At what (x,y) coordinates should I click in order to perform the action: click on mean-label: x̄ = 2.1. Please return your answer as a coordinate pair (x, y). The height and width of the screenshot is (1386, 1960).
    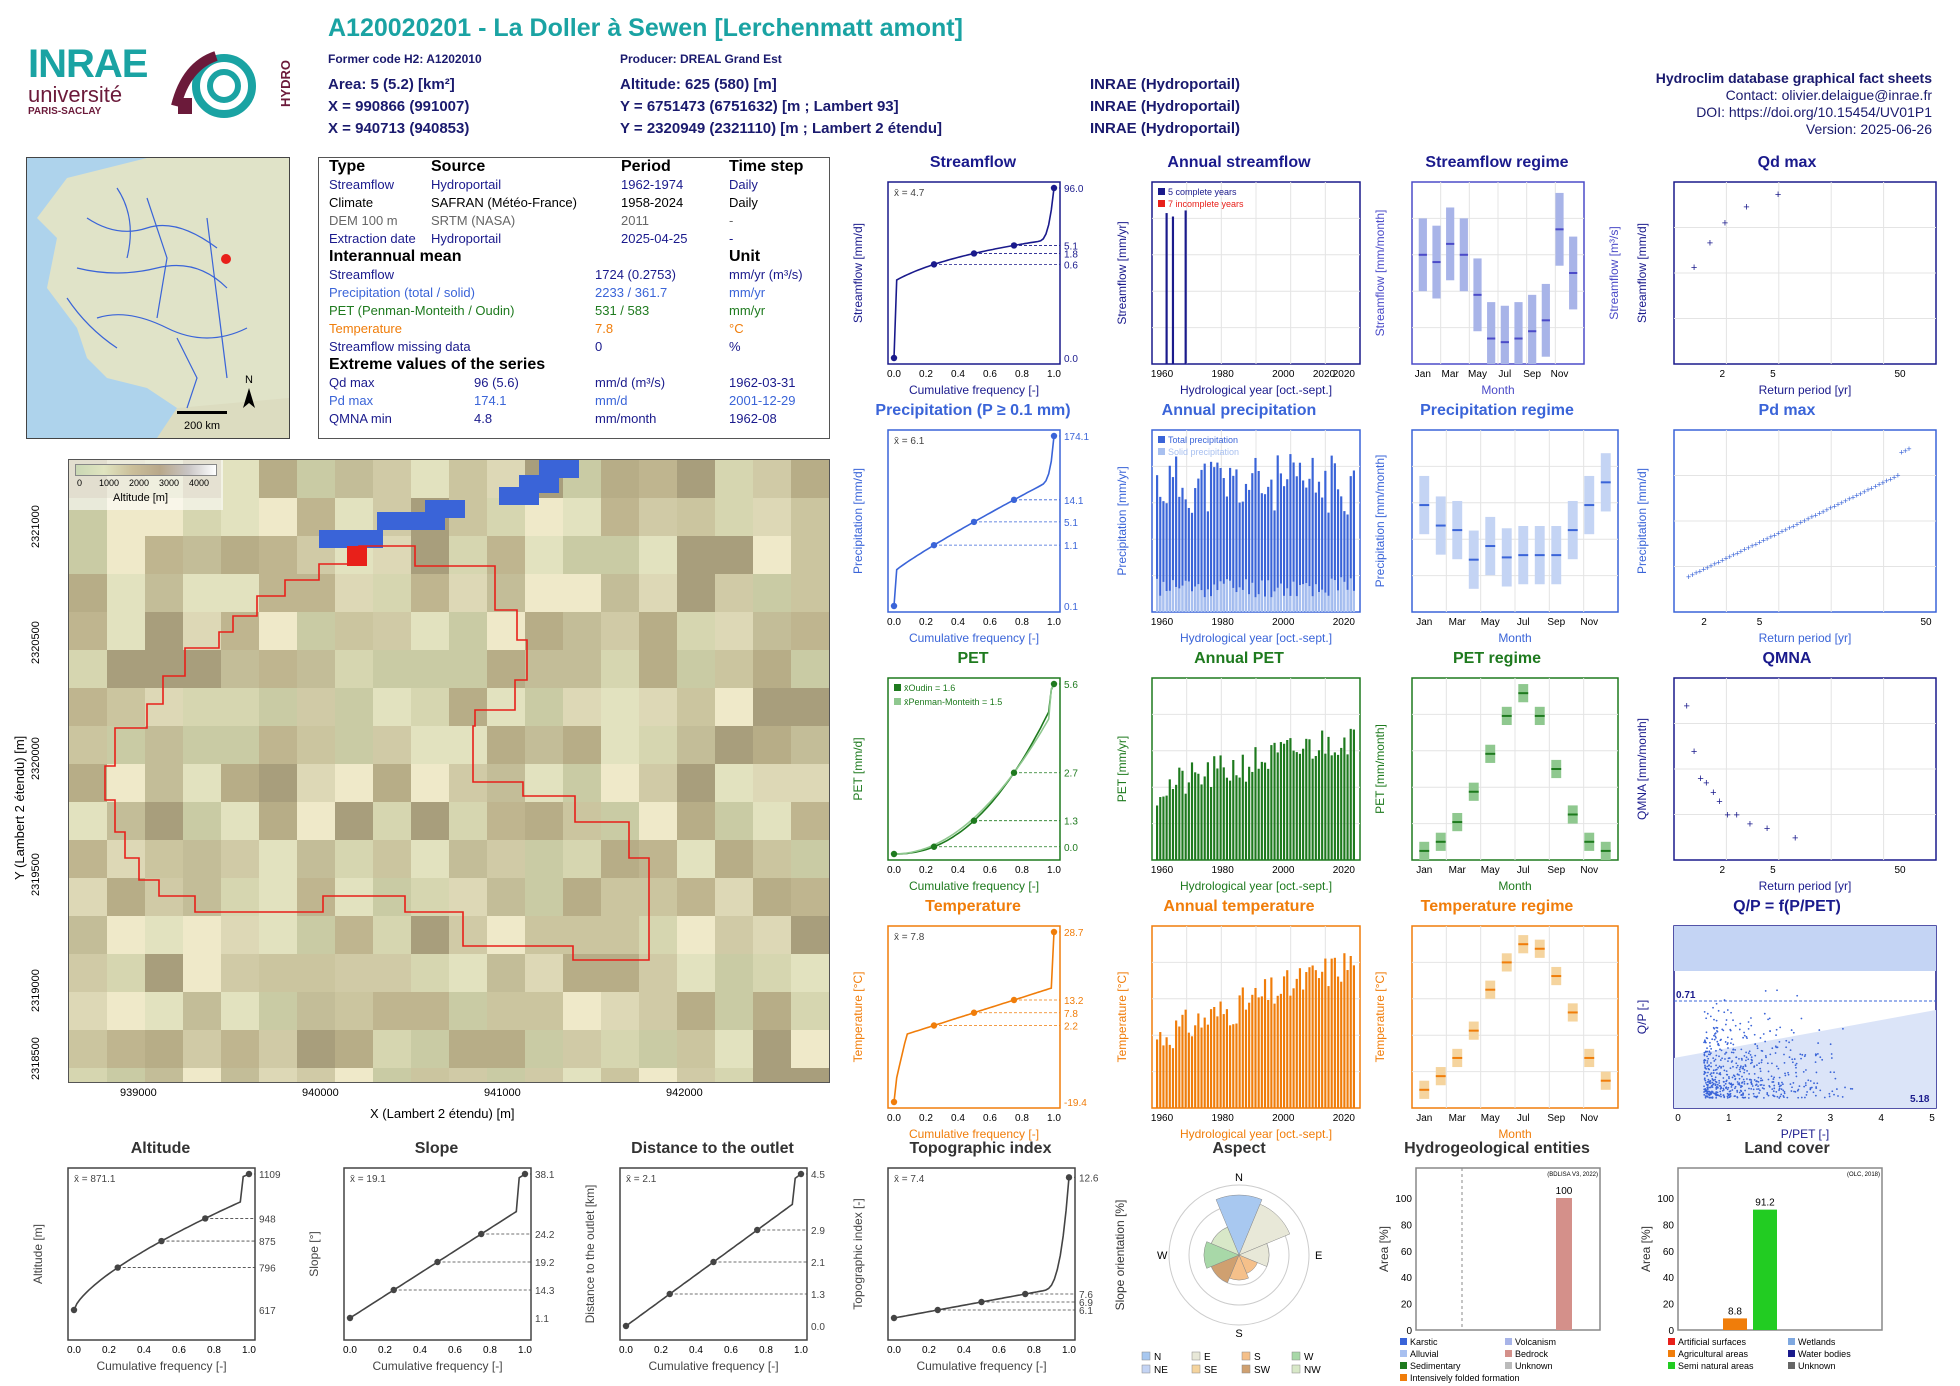
    Looking at the image, I should click on (641, 1179).